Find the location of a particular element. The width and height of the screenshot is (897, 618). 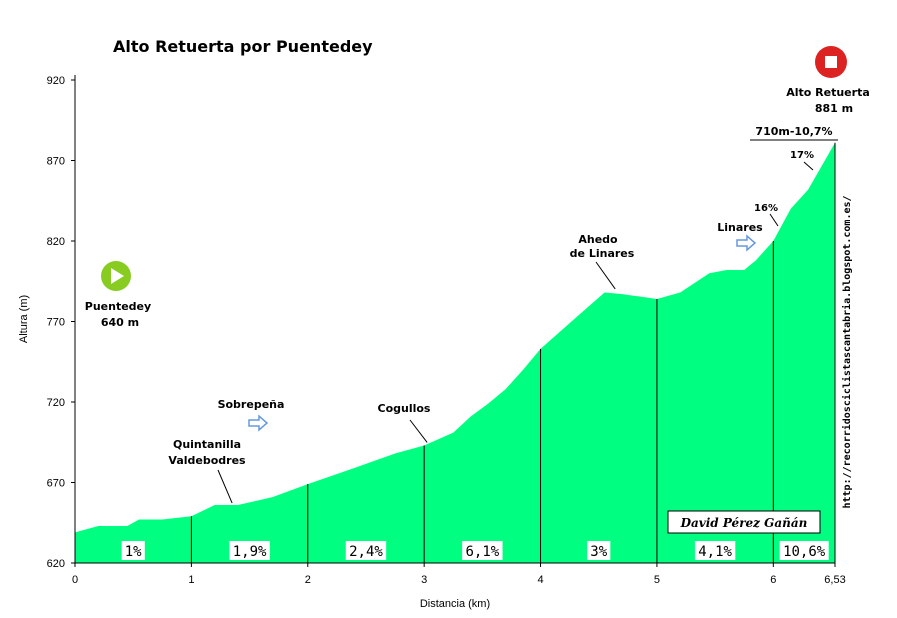

place-label: Cogullos is located at coordinates (404, 408).